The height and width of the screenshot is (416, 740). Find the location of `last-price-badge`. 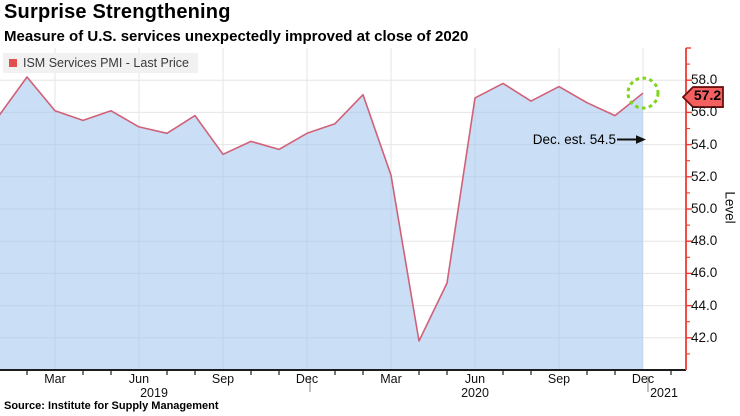

last-price-badge is located at coordinates (702, 97).